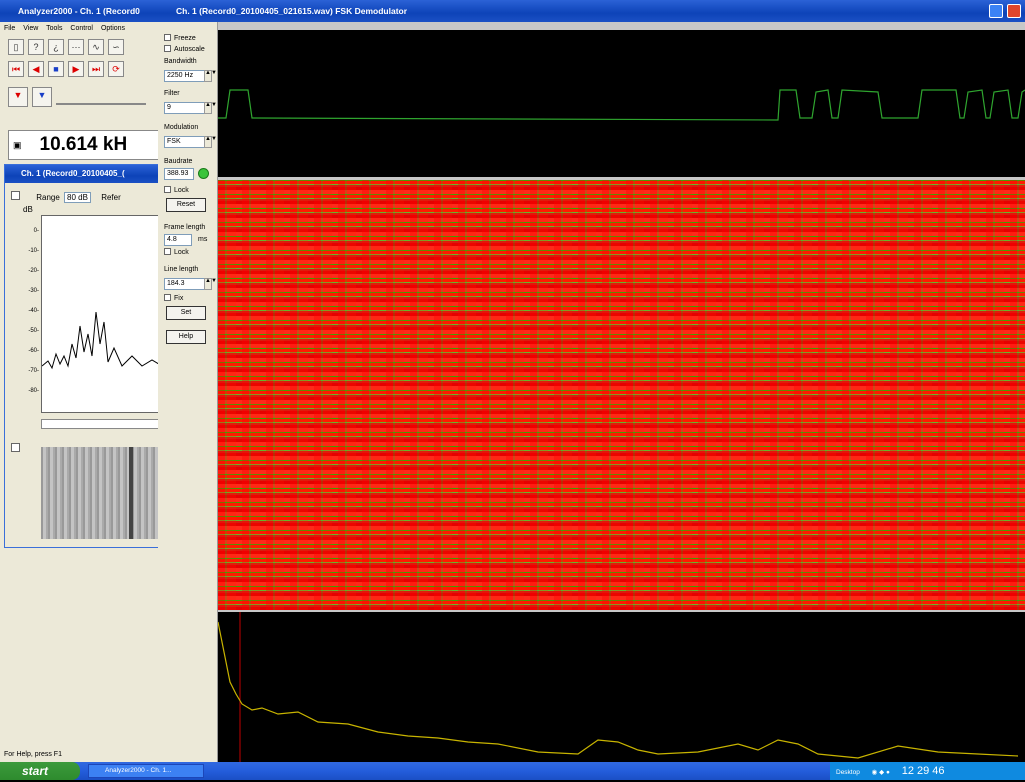 The width and height of the screenshot is (1025, 782). What do you see at coordinates (33, 311) in the screenshot?
I see `y-tick: -40-` at bounding box center [33, 311].